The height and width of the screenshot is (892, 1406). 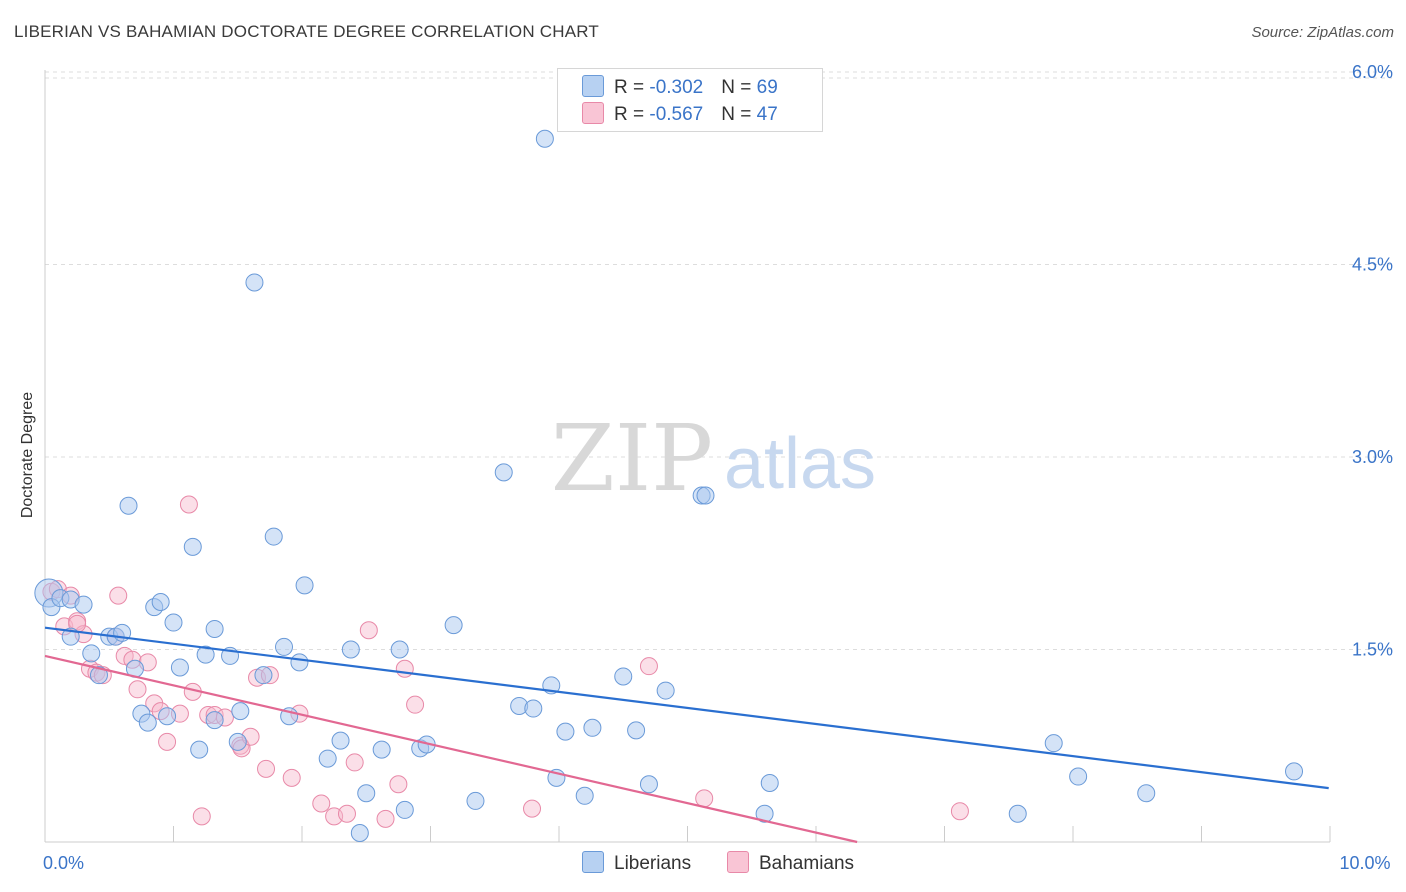 What do you see at coordinates (632, 458) in the screenshot?
I see `watermark-zip: ZIP` at bounding box center [632, 458].